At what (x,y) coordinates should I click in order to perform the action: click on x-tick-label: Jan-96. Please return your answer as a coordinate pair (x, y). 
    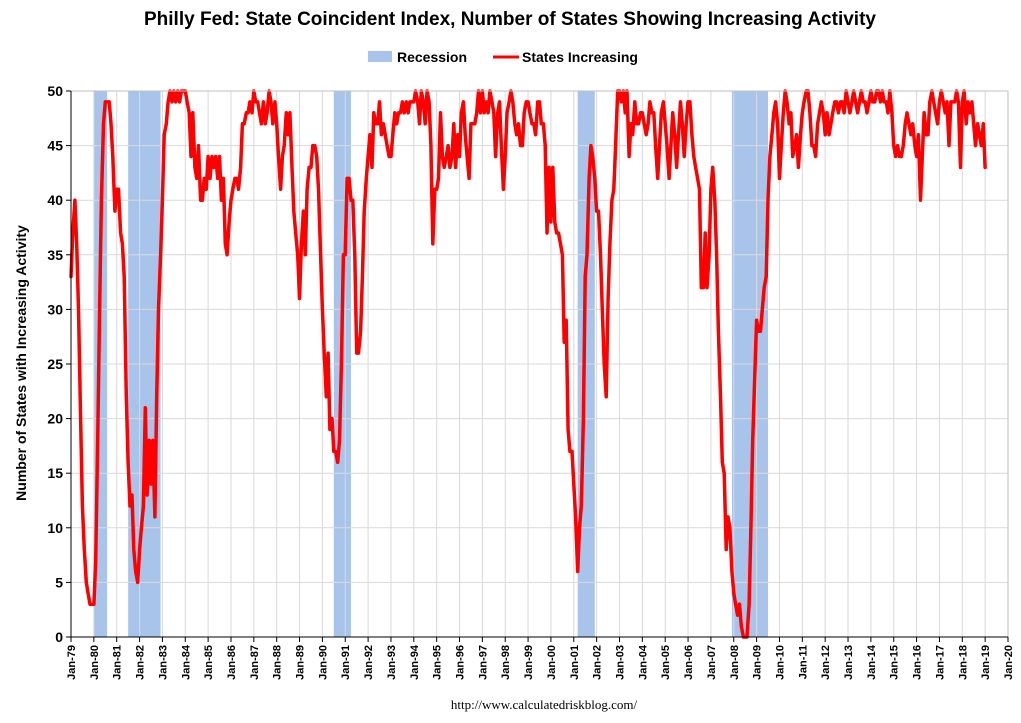
    Looking at the image, I should click on (461, 662).